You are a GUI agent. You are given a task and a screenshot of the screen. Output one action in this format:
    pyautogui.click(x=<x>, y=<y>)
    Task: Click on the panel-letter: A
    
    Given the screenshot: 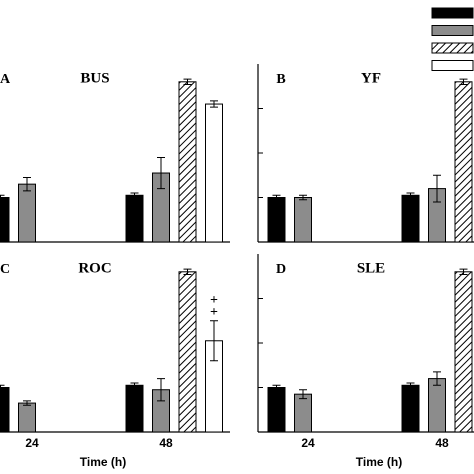 What is the action you would take?
    pyautogui.click(x=5, y=79)
    